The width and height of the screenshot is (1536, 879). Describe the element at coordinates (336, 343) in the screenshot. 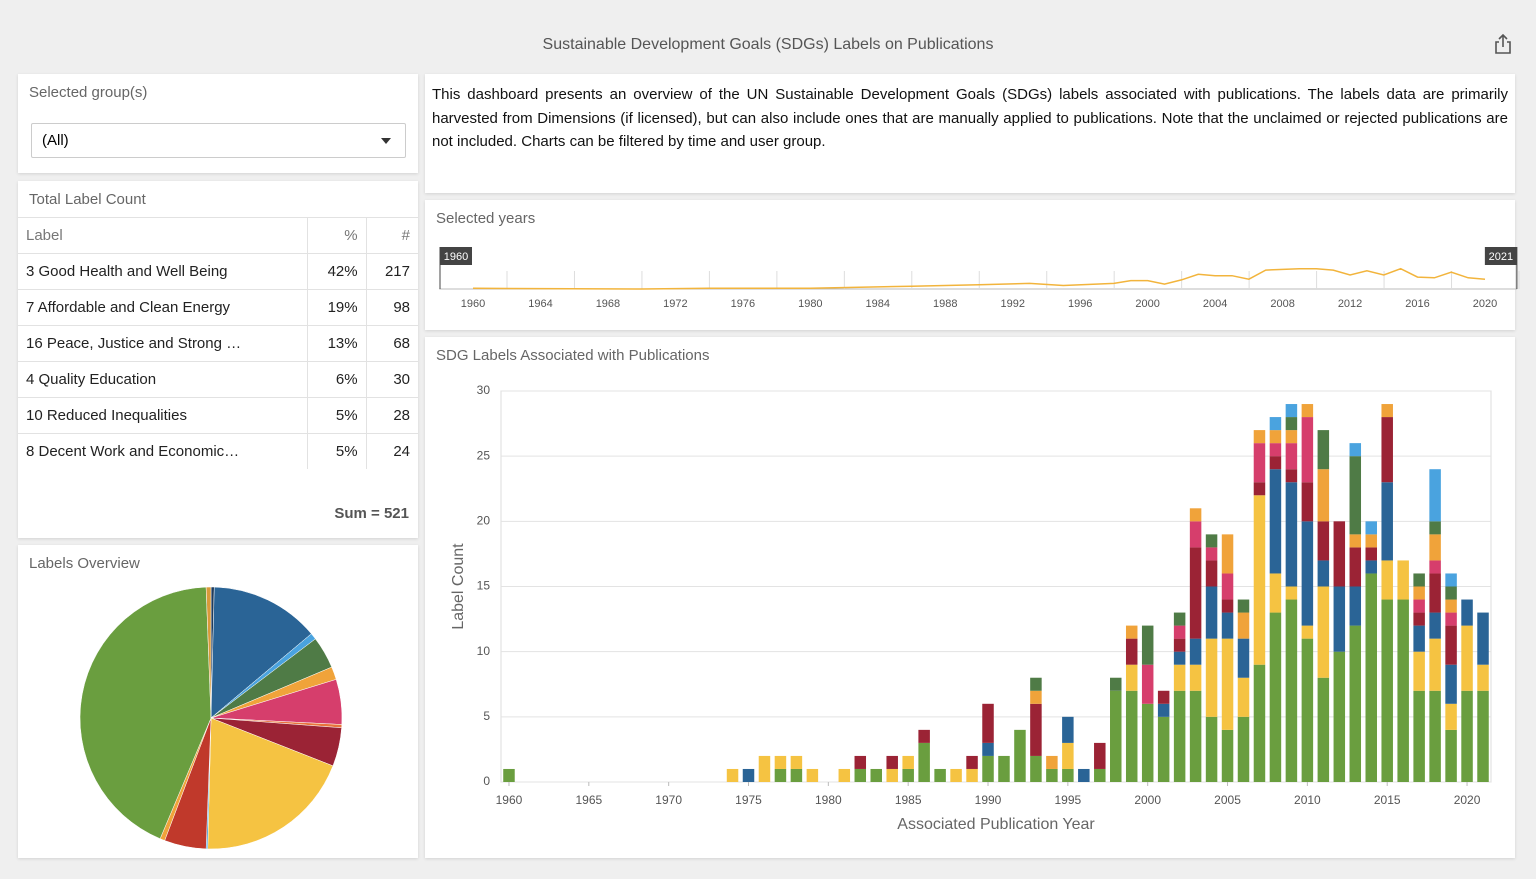

I see `table-cell: 13%` at that location.